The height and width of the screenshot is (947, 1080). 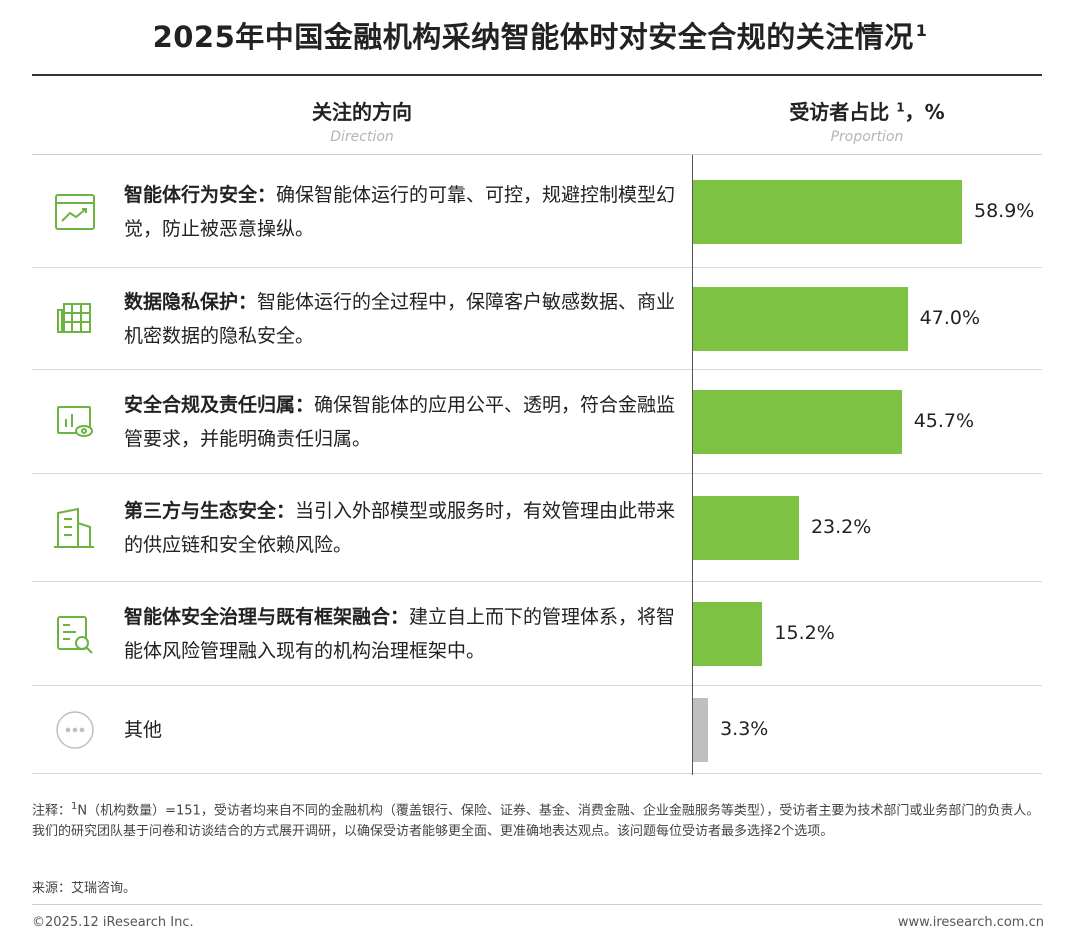 I want to click on row-description: 数据隐私保护：智能体运行的全过程中，保障客户敏感数据、商业机密数据的隐私安全。, so click(x=400, y=319).